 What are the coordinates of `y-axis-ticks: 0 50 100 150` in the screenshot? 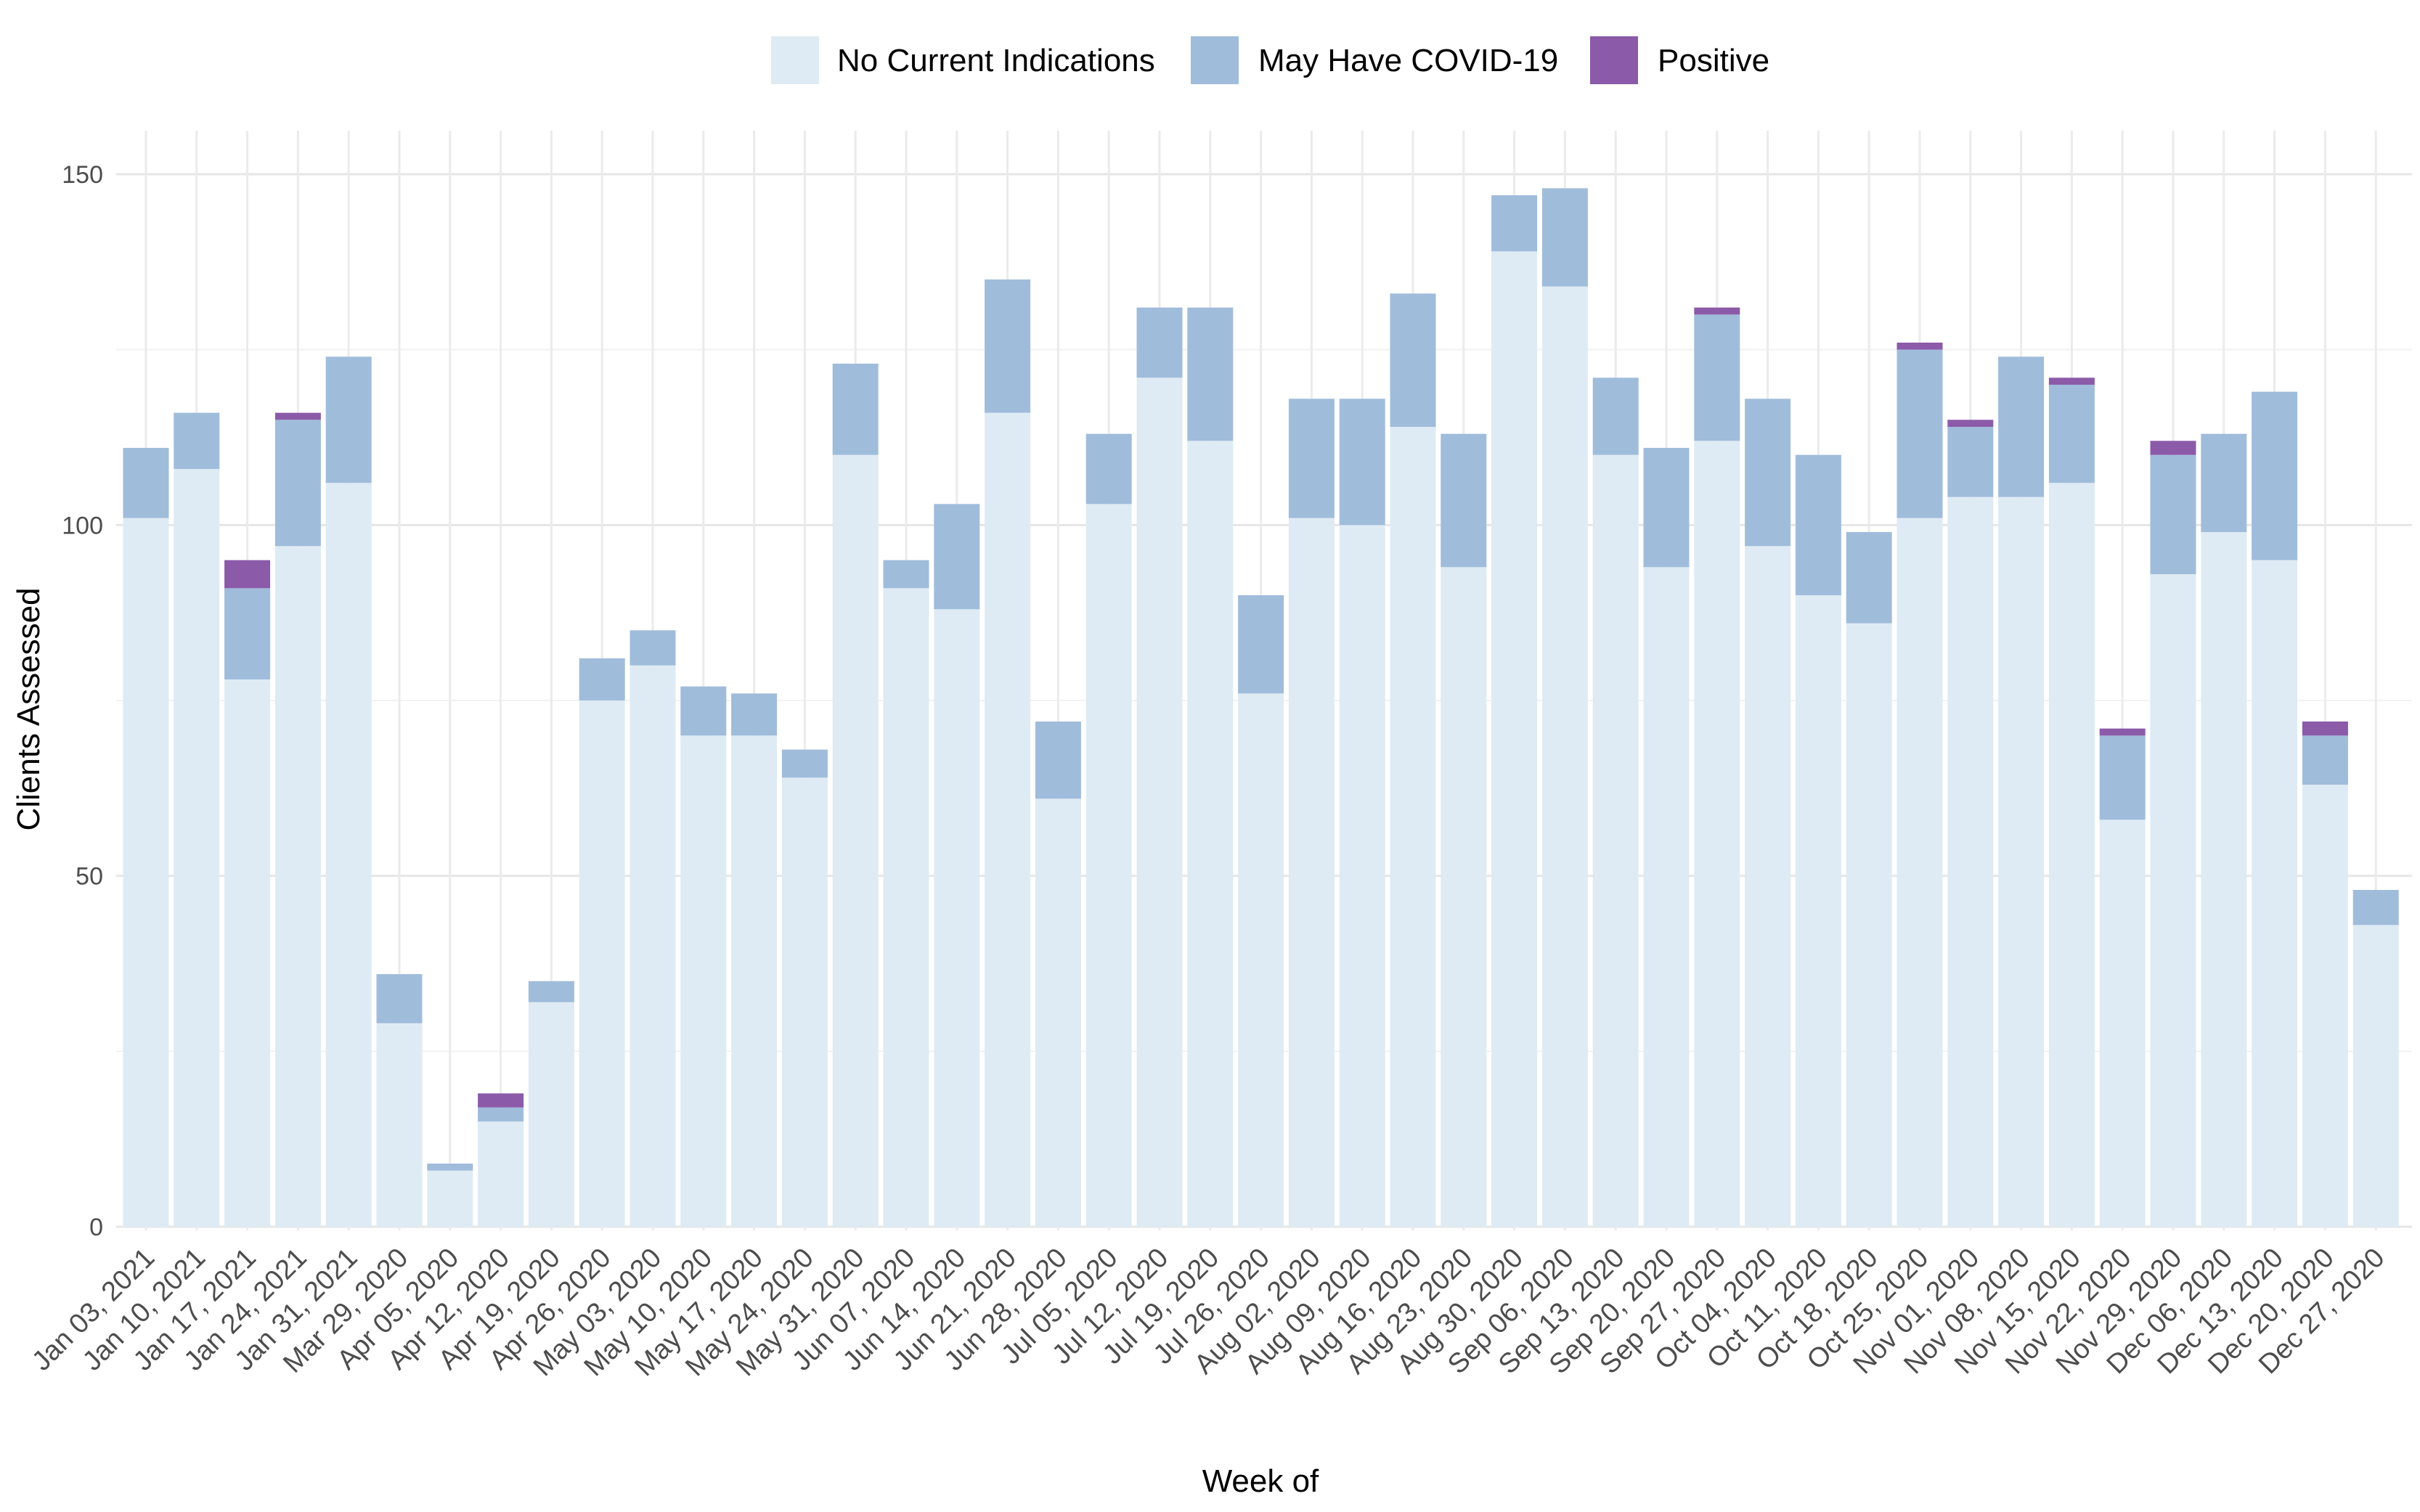 It's located at (82, 701).